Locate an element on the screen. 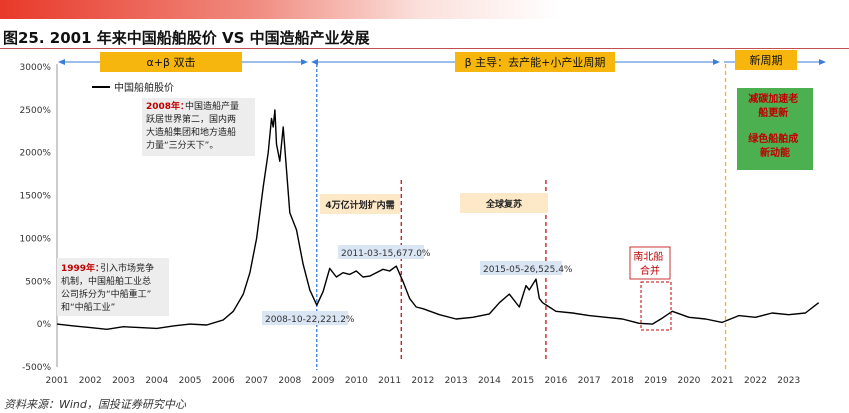  x-tick-label: 2016 is located at coordinates (555, 381).